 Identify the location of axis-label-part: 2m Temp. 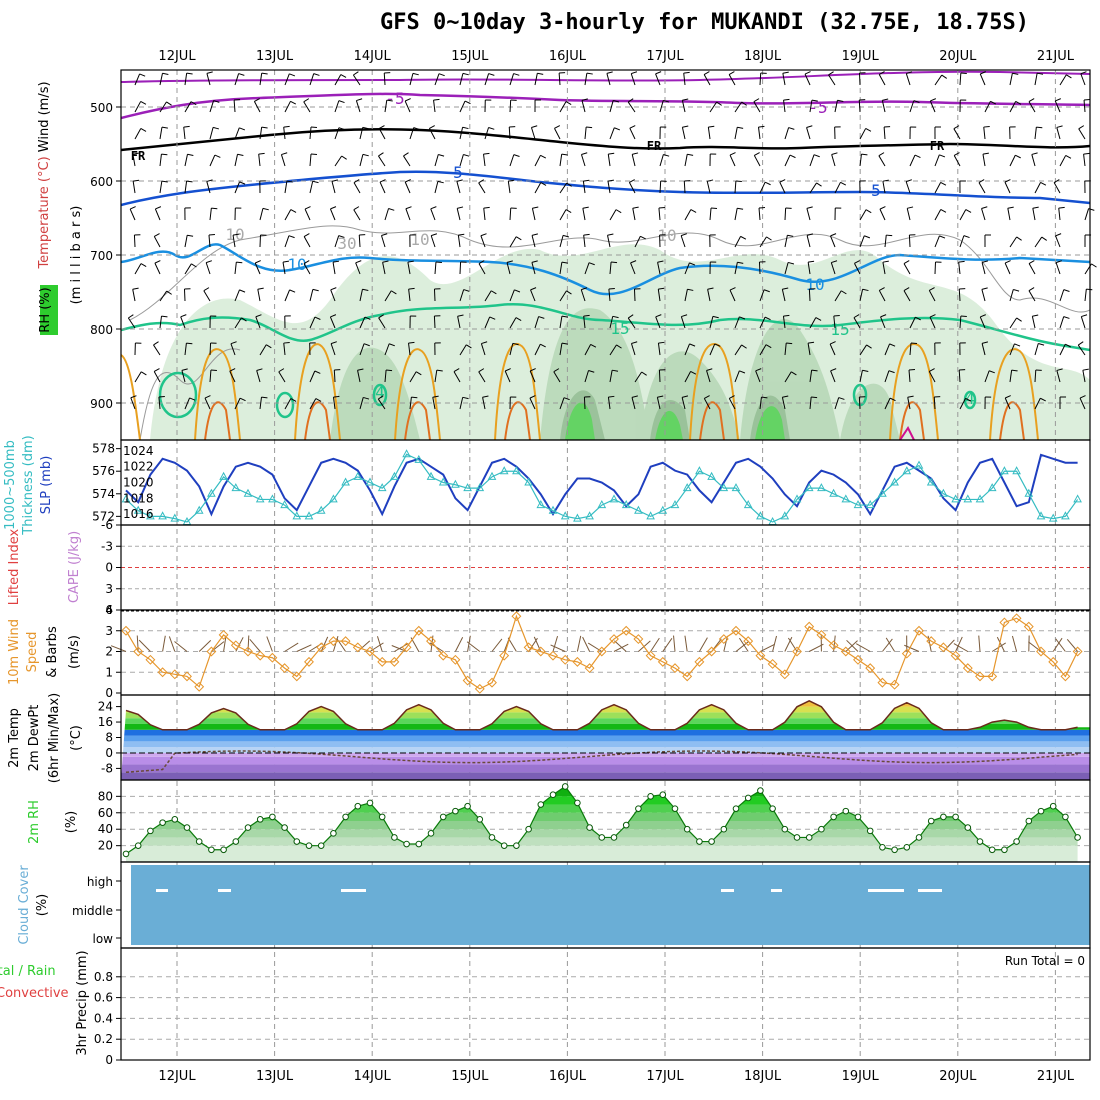
(14, 738).